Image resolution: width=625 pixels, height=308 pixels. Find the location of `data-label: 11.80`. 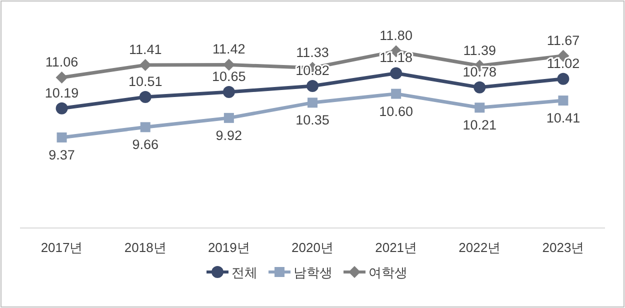

data-label: 11.80 is located at coordinates (396, 36).